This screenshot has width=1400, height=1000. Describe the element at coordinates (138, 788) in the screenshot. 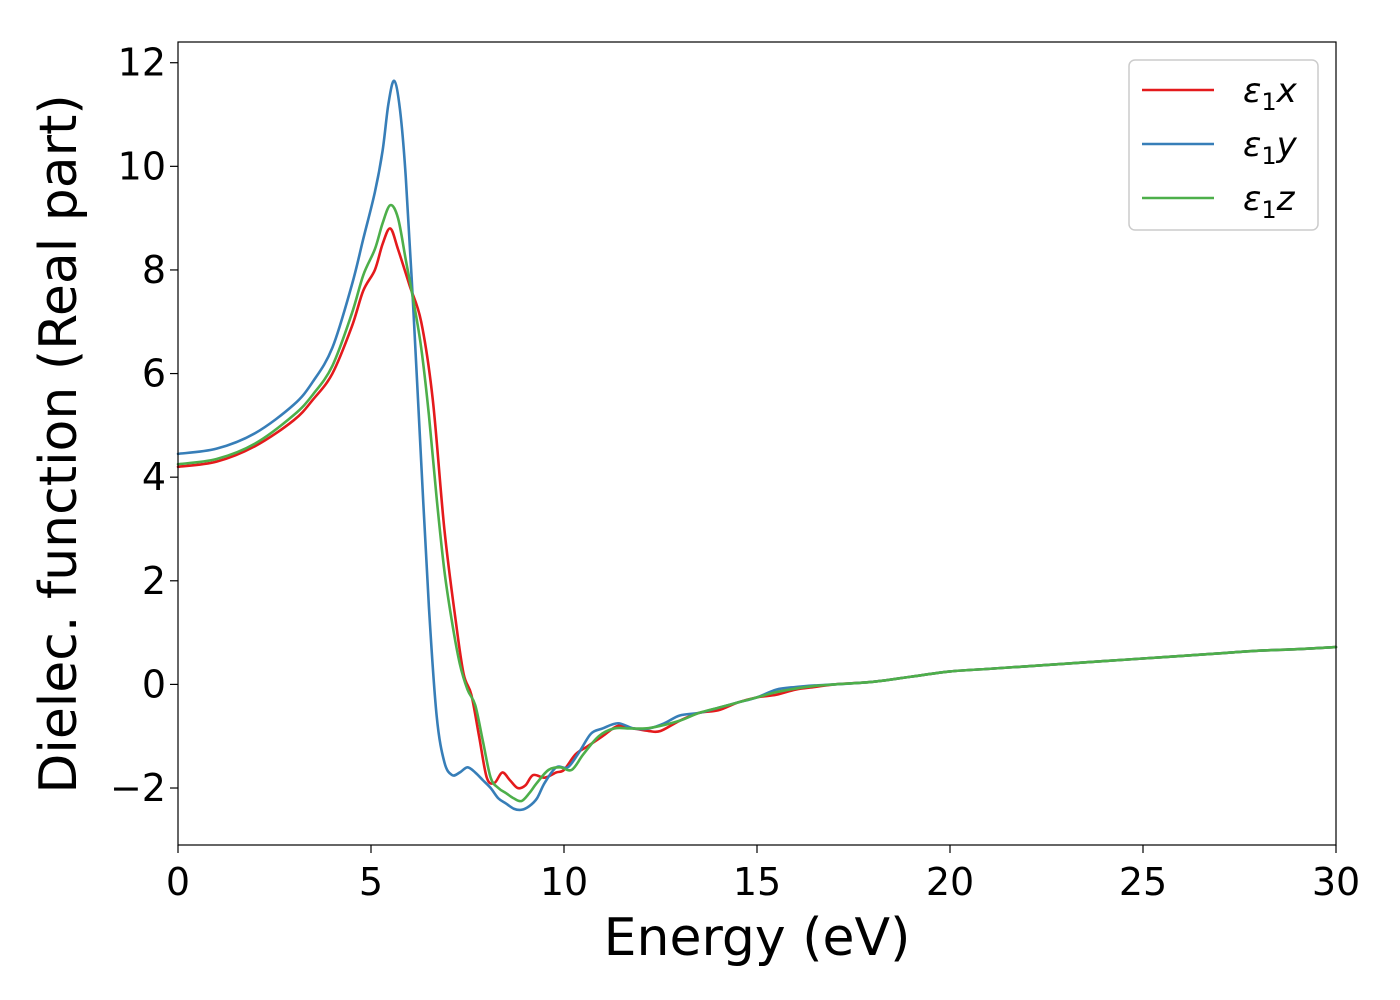

I see `y-tick-label: −2` at that location.